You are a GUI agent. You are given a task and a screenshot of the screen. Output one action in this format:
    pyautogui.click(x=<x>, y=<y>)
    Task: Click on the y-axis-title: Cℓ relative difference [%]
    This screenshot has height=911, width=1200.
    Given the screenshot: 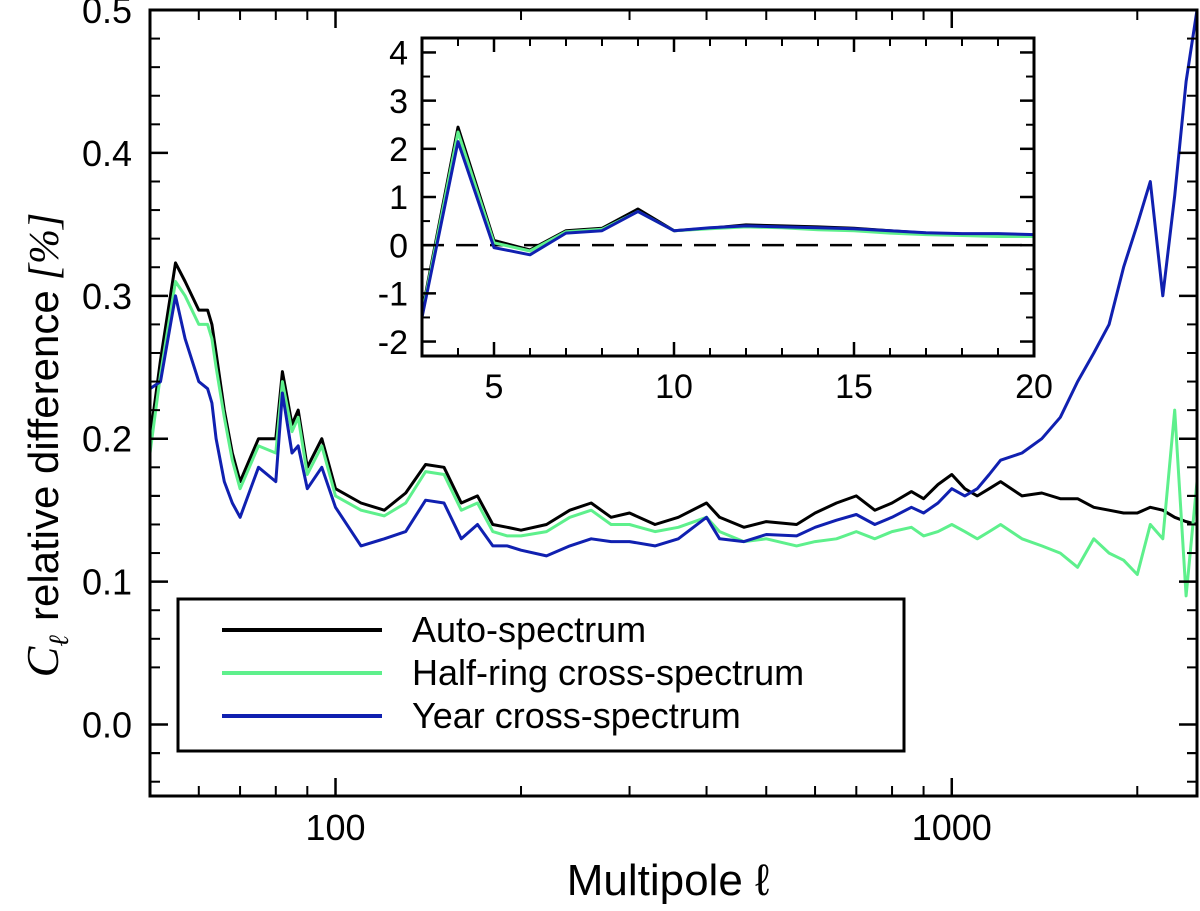 What is the action you would take?
    pyautogui.click(x=46, y=445)
    